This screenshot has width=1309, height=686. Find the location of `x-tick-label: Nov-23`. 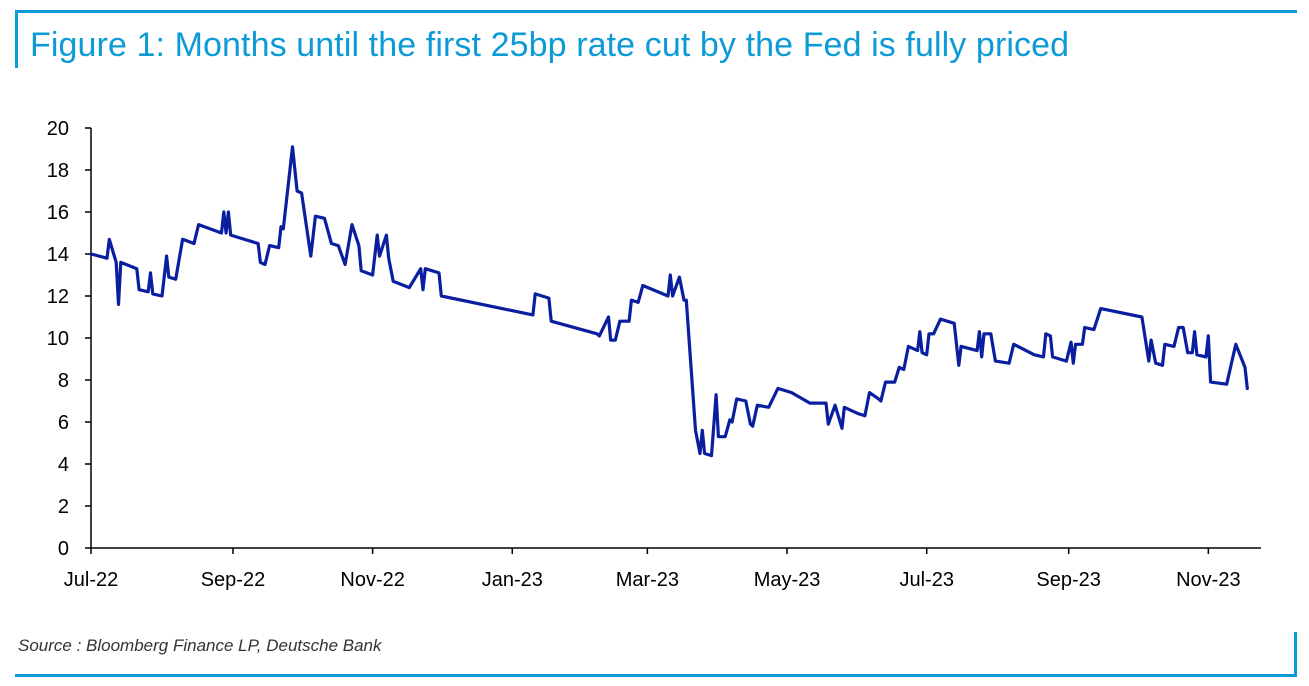

x-tick-label: Nov-23 is located at coordinates (1208, 579).